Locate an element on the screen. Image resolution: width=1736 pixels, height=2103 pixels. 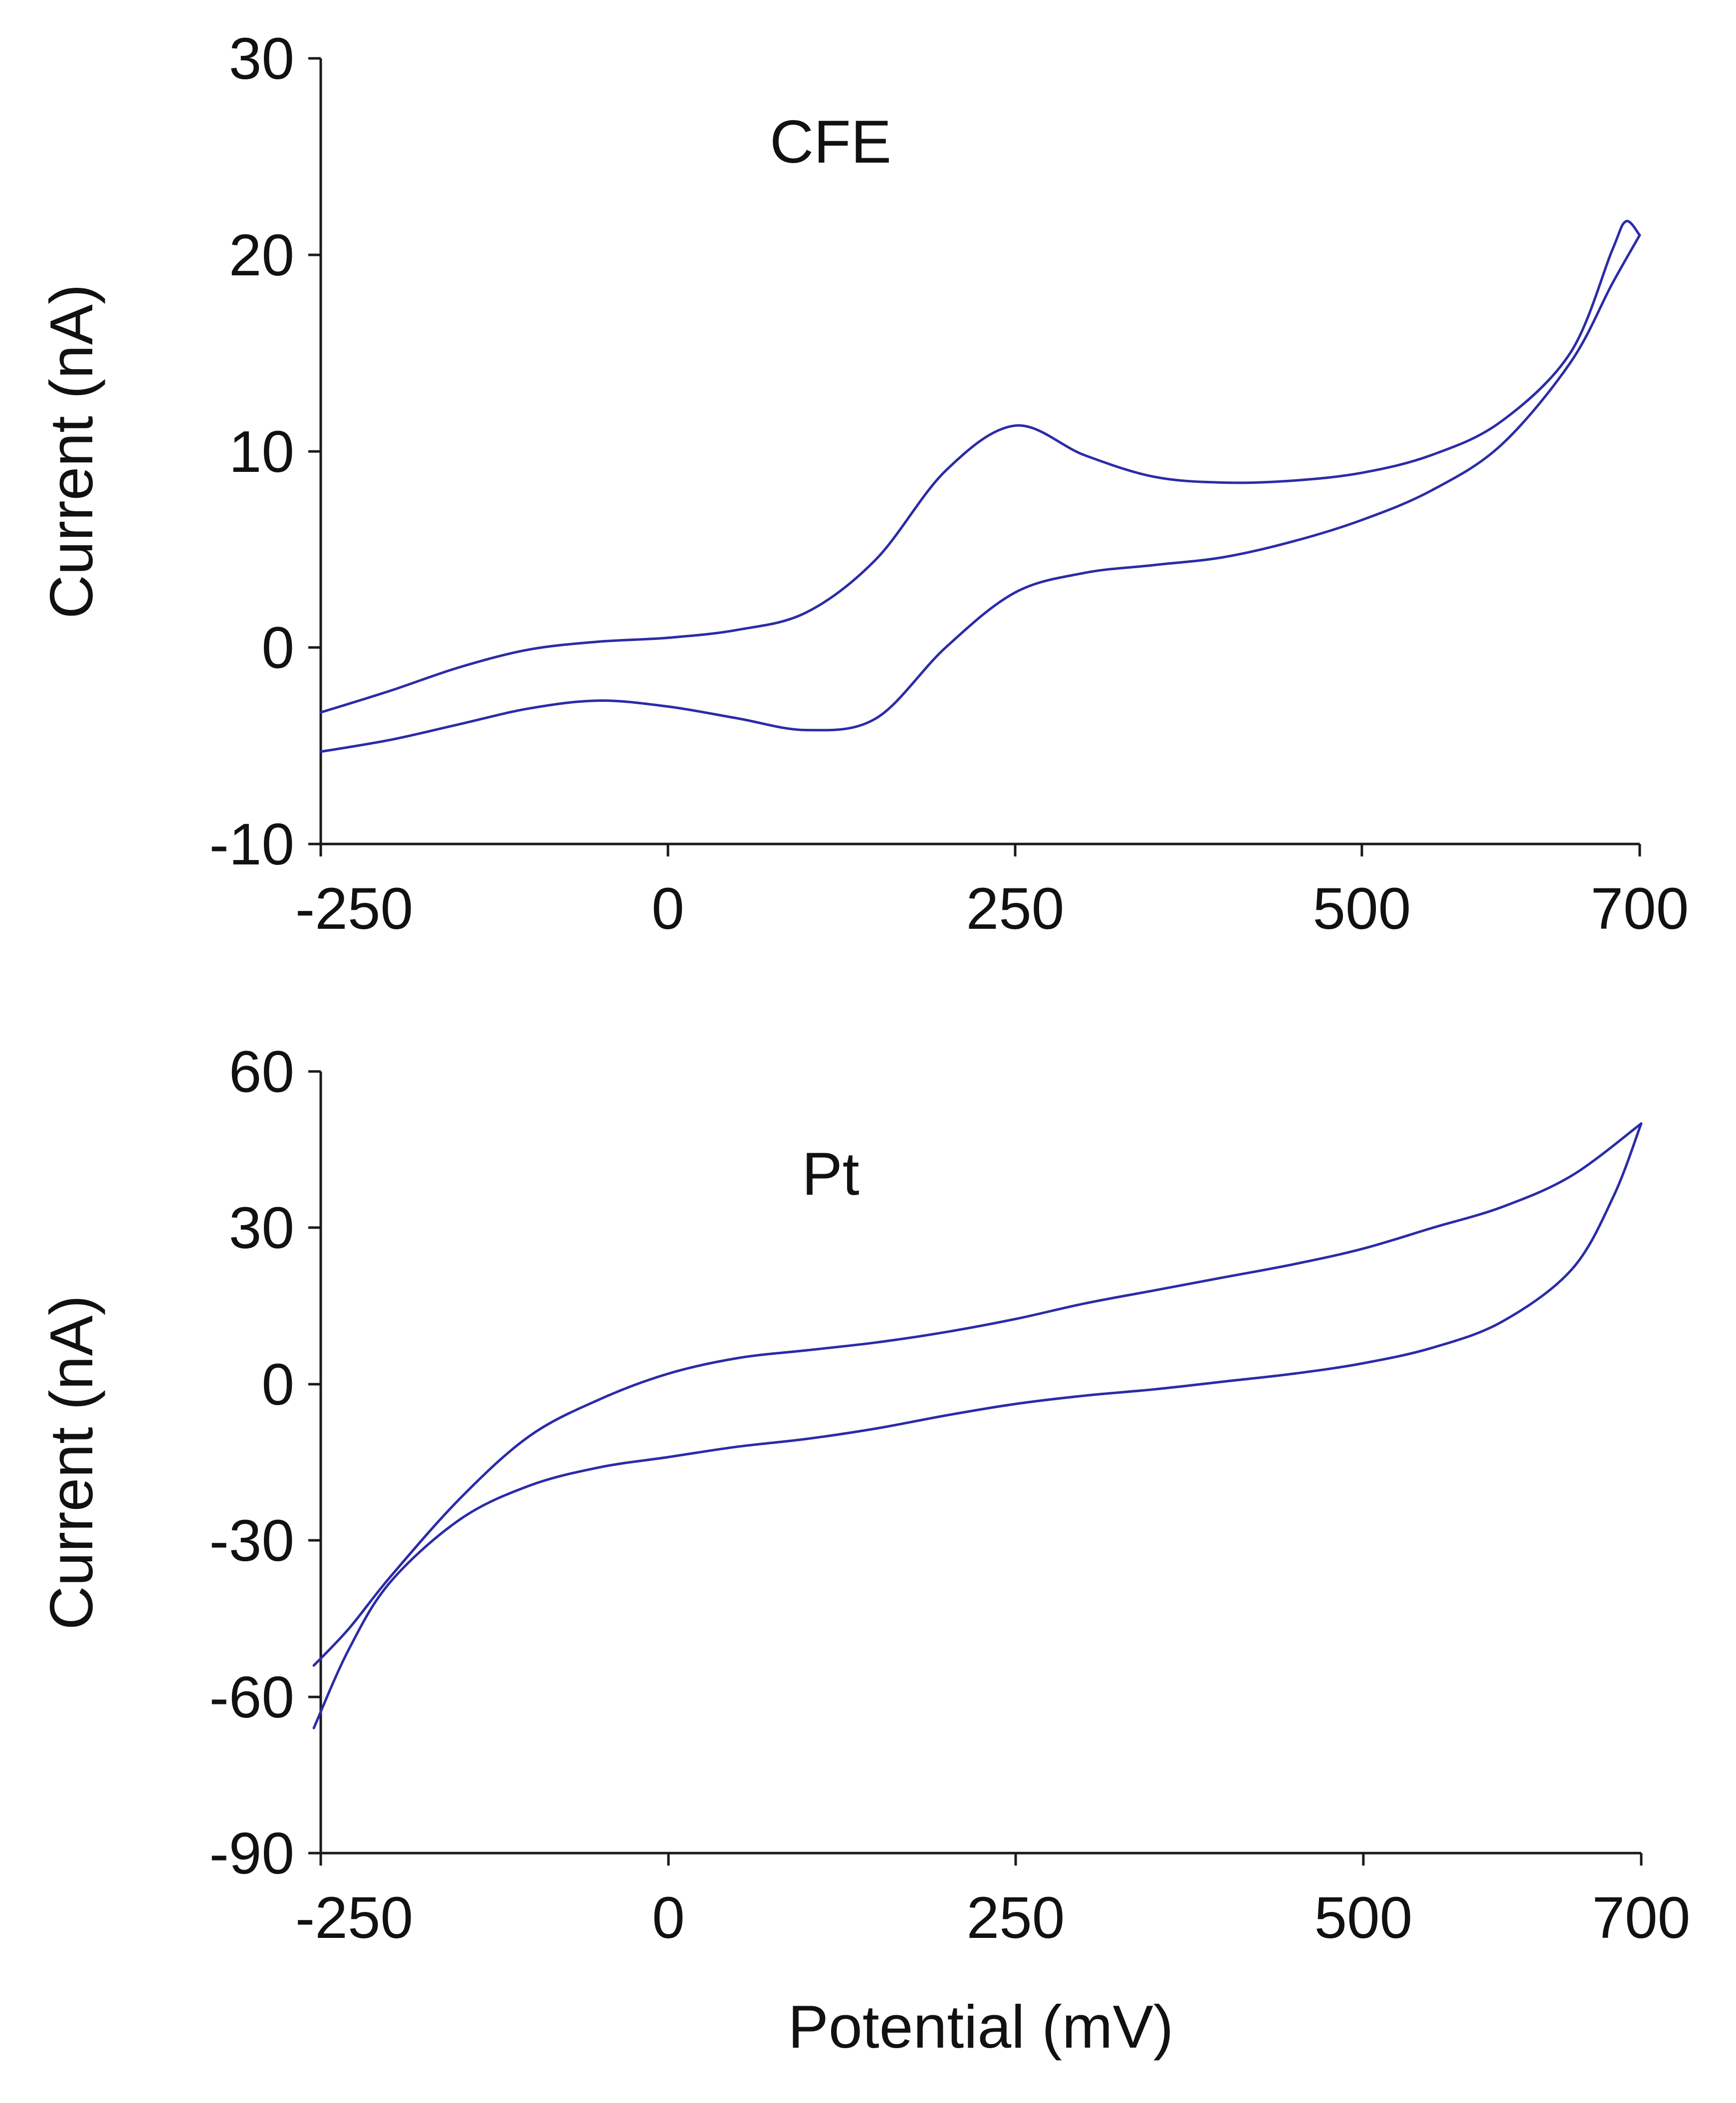
pt-x-axis-title: Potential (mV) is located at coordinates (981, 2027).